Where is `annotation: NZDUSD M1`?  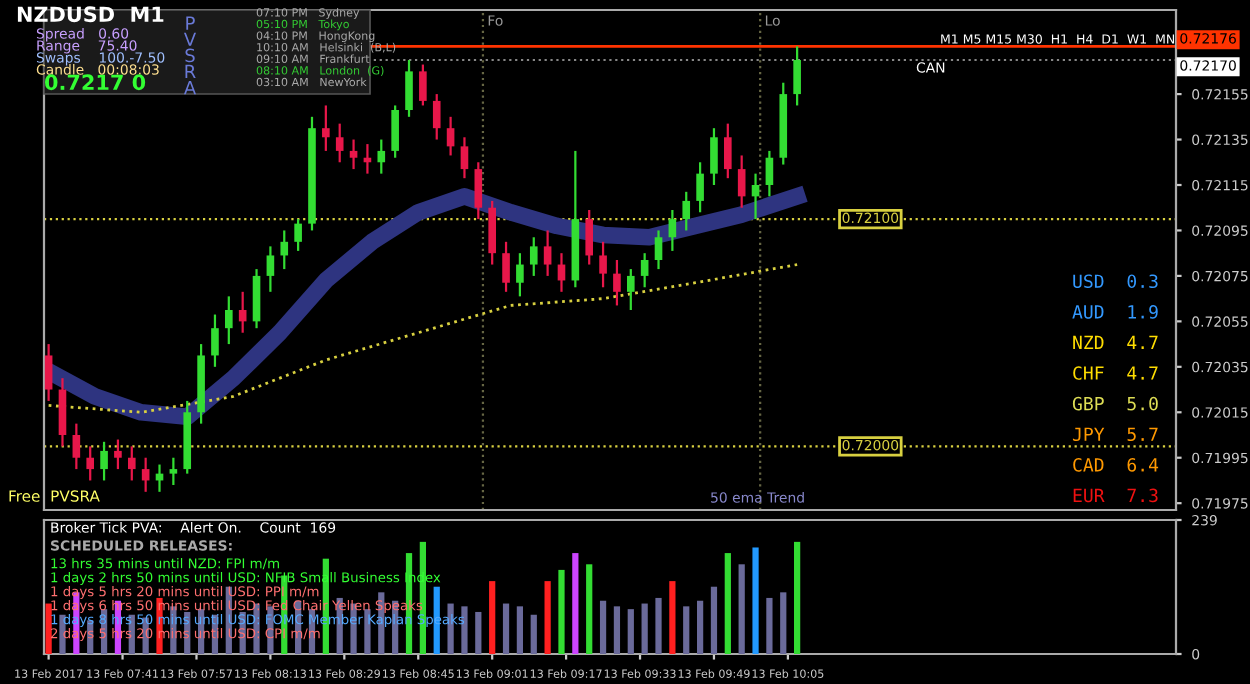 annotation: NZDUSD M1 is located at coordinates (90, 14).